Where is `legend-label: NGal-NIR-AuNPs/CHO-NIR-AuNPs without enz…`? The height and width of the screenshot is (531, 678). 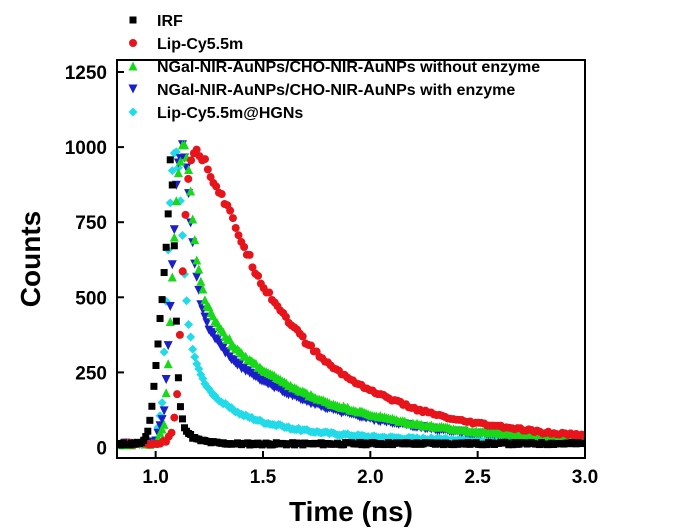 legend-label: NGal-NIR-AuNPs/CHO-NIR-AuNPs without enz… is located at coordinates (348, 67).